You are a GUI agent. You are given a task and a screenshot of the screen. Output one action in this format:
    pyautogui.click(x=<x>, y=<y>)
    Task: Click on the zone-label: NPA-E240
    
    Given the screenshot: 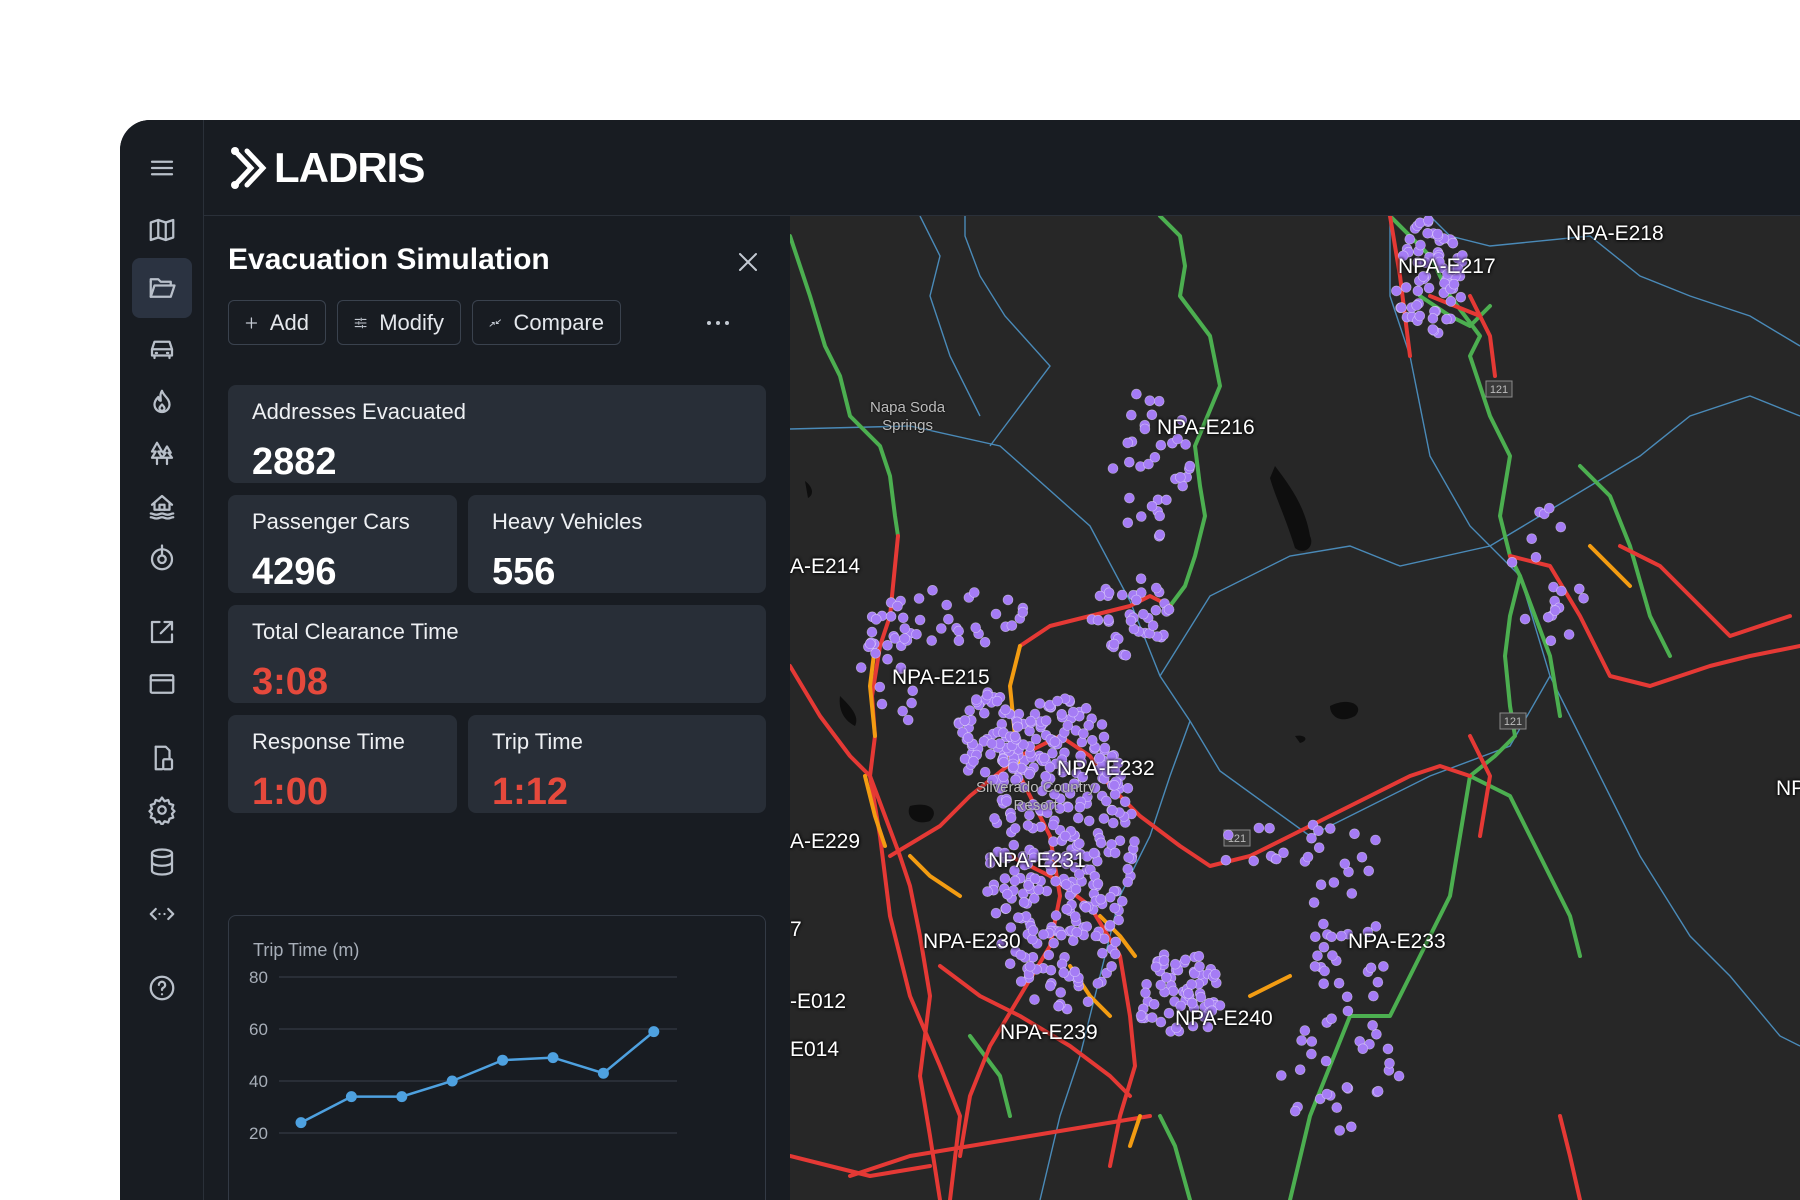 What is the action you would take?
    pyautogui.click(x=1224, y=1018)
    